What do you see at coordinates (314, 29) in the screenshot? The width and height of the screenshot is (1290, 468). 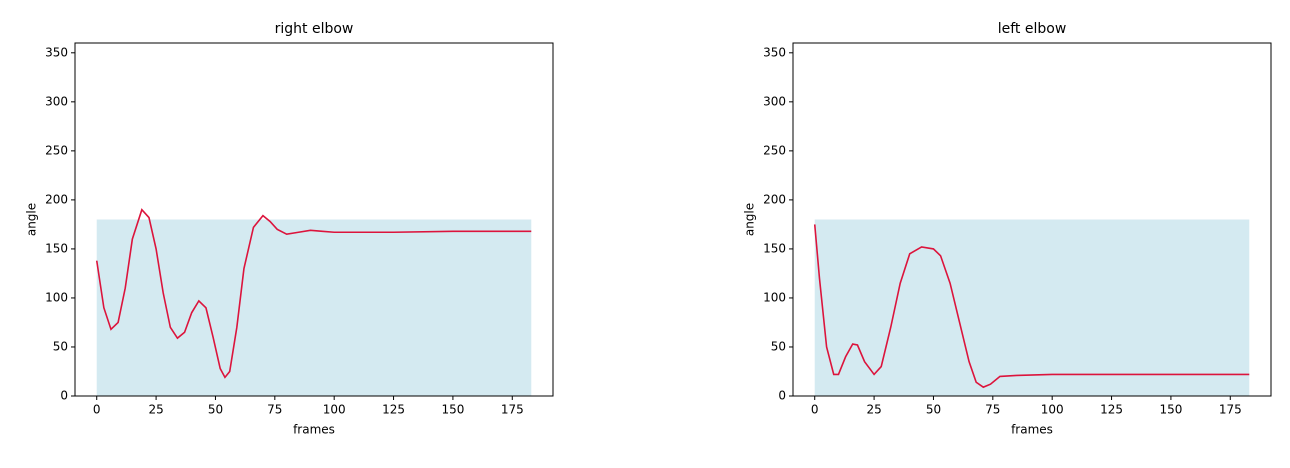 I see `chart-title: right elbow` at bounding box center [314, 29].